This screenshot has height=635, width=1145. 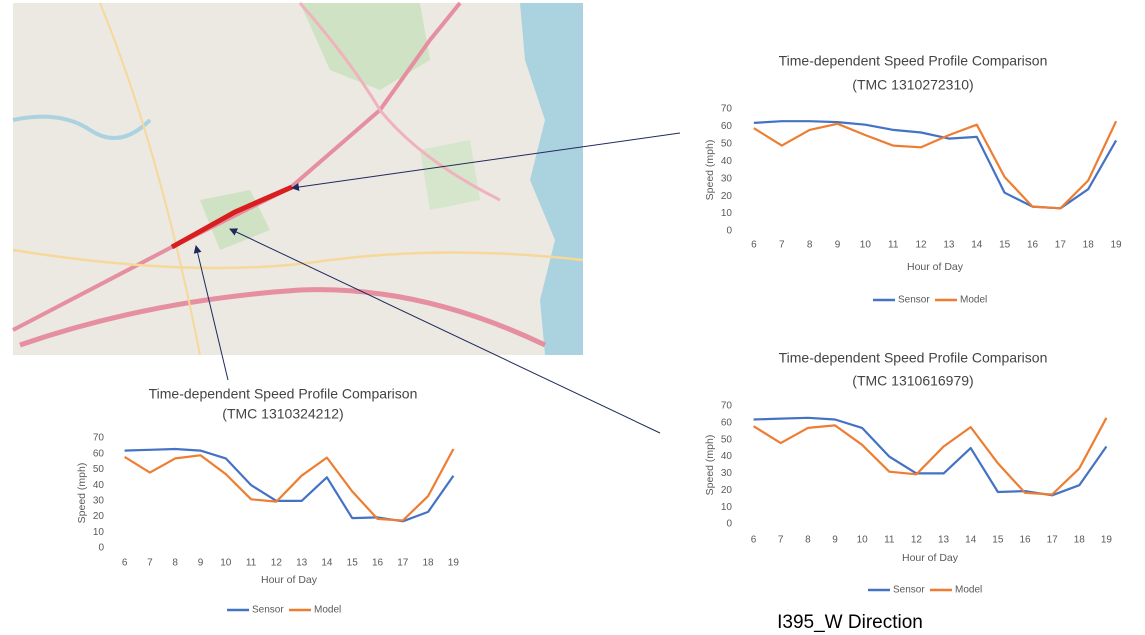 What do you see at coordinates (232, 217) in the screenshot?
I see `highlighted-segment` at bounding box center [232, 217].